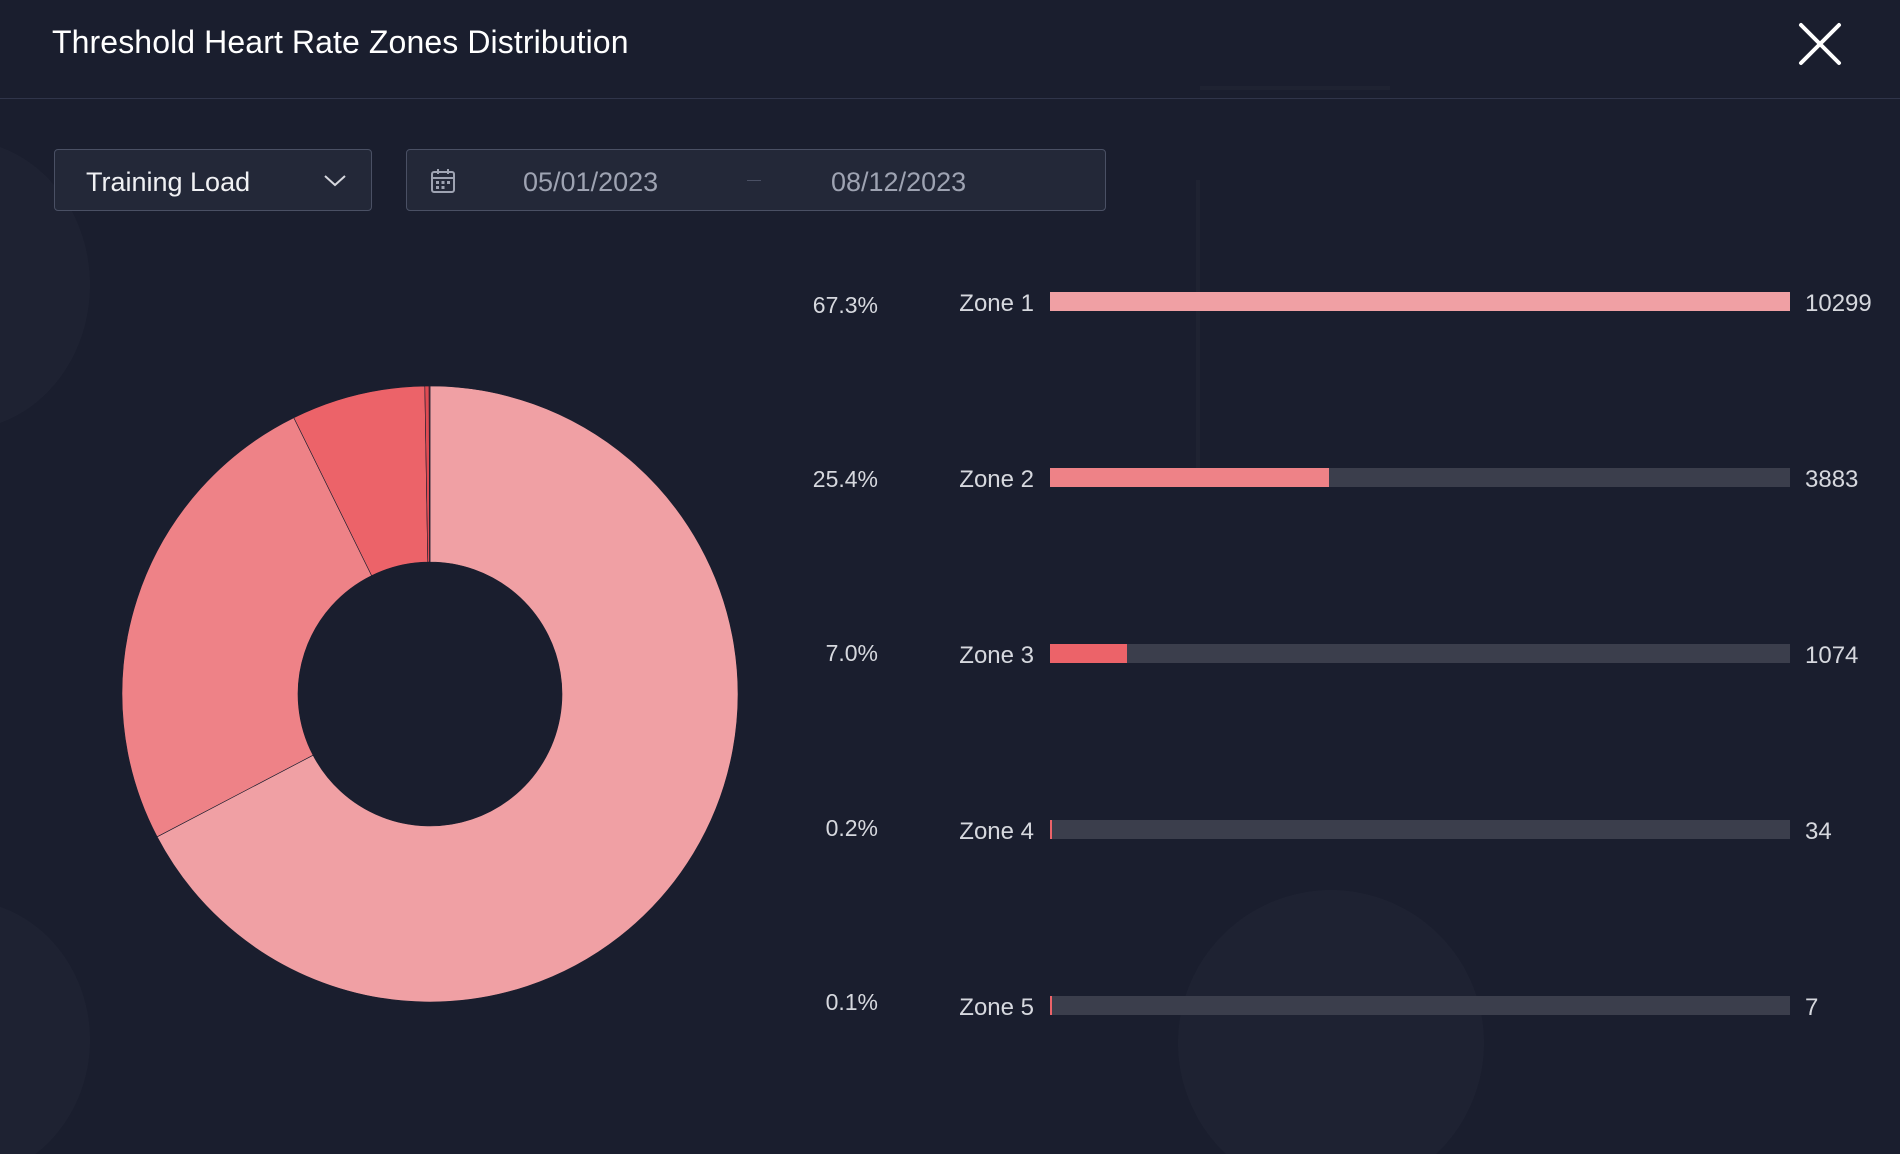  What do you see at coordinates (851, 653) in the screenshot?
I see `zone-3-percent: 7.0%` at bounding box center [851, 653].